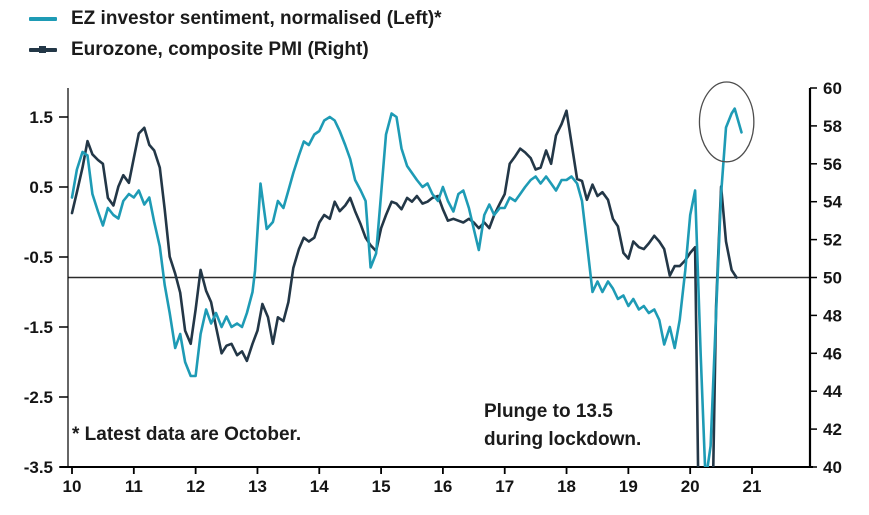 This screenshot has width=869, height=515. Describe the element at coordinates (319, 486) in the screenshot. I see `svg-text: 14` at that location.